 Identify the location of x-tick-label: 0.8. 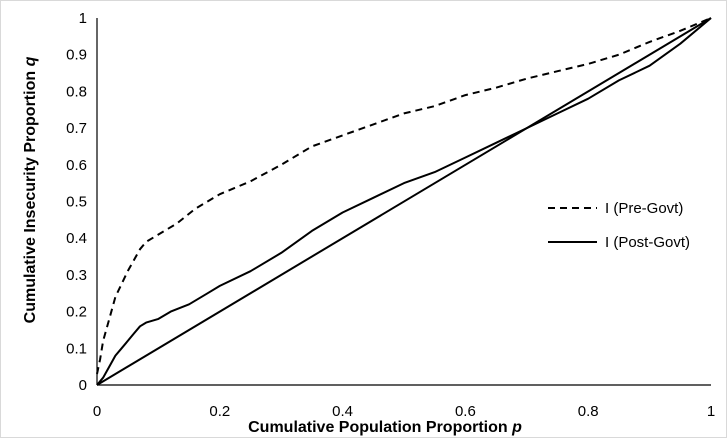
(588, 411).